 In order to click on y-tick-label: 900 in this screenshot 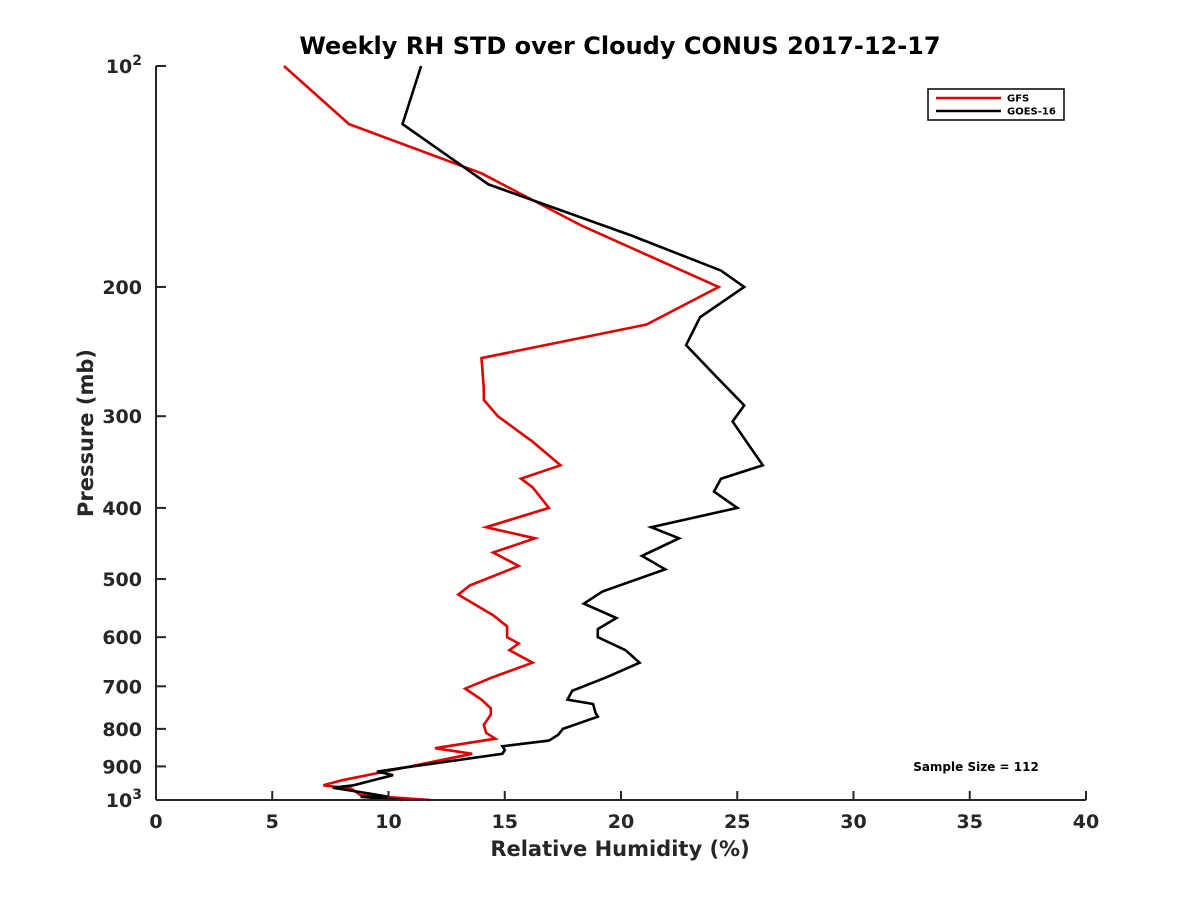, I will do `click(122, 767)`.